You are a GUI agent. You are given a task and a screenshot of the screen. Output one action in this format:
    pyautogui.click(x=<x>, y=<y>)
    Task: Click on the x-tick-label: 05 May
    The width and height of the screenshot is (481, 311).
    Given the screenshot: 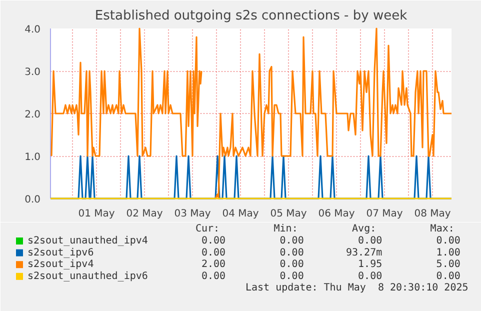 What is the action you would take?
    pyautogui.click(x=288, y=214)
    